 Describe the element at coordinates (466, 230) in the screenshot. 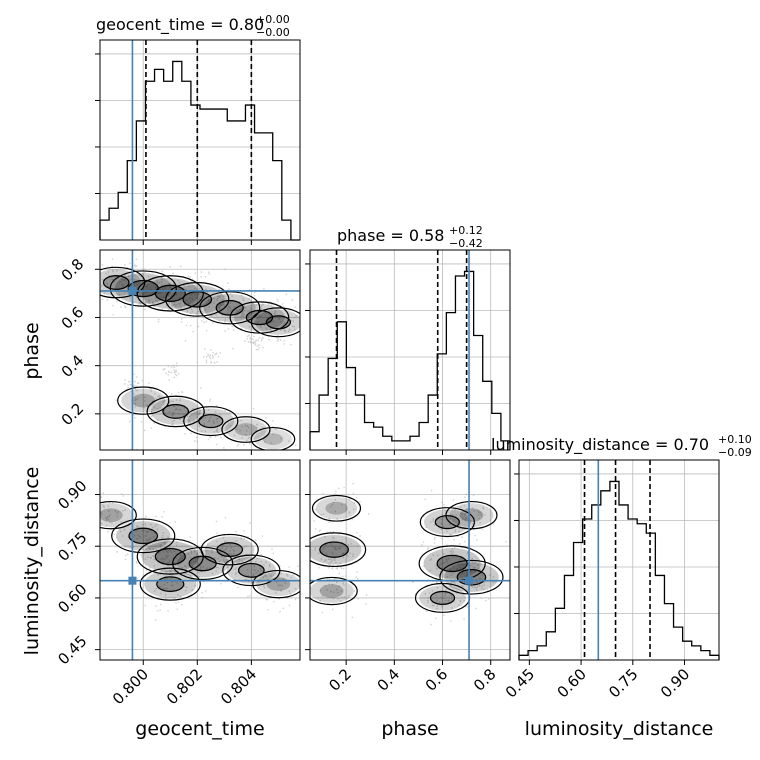

I see `title-phase-sup: +0.12` at that location.